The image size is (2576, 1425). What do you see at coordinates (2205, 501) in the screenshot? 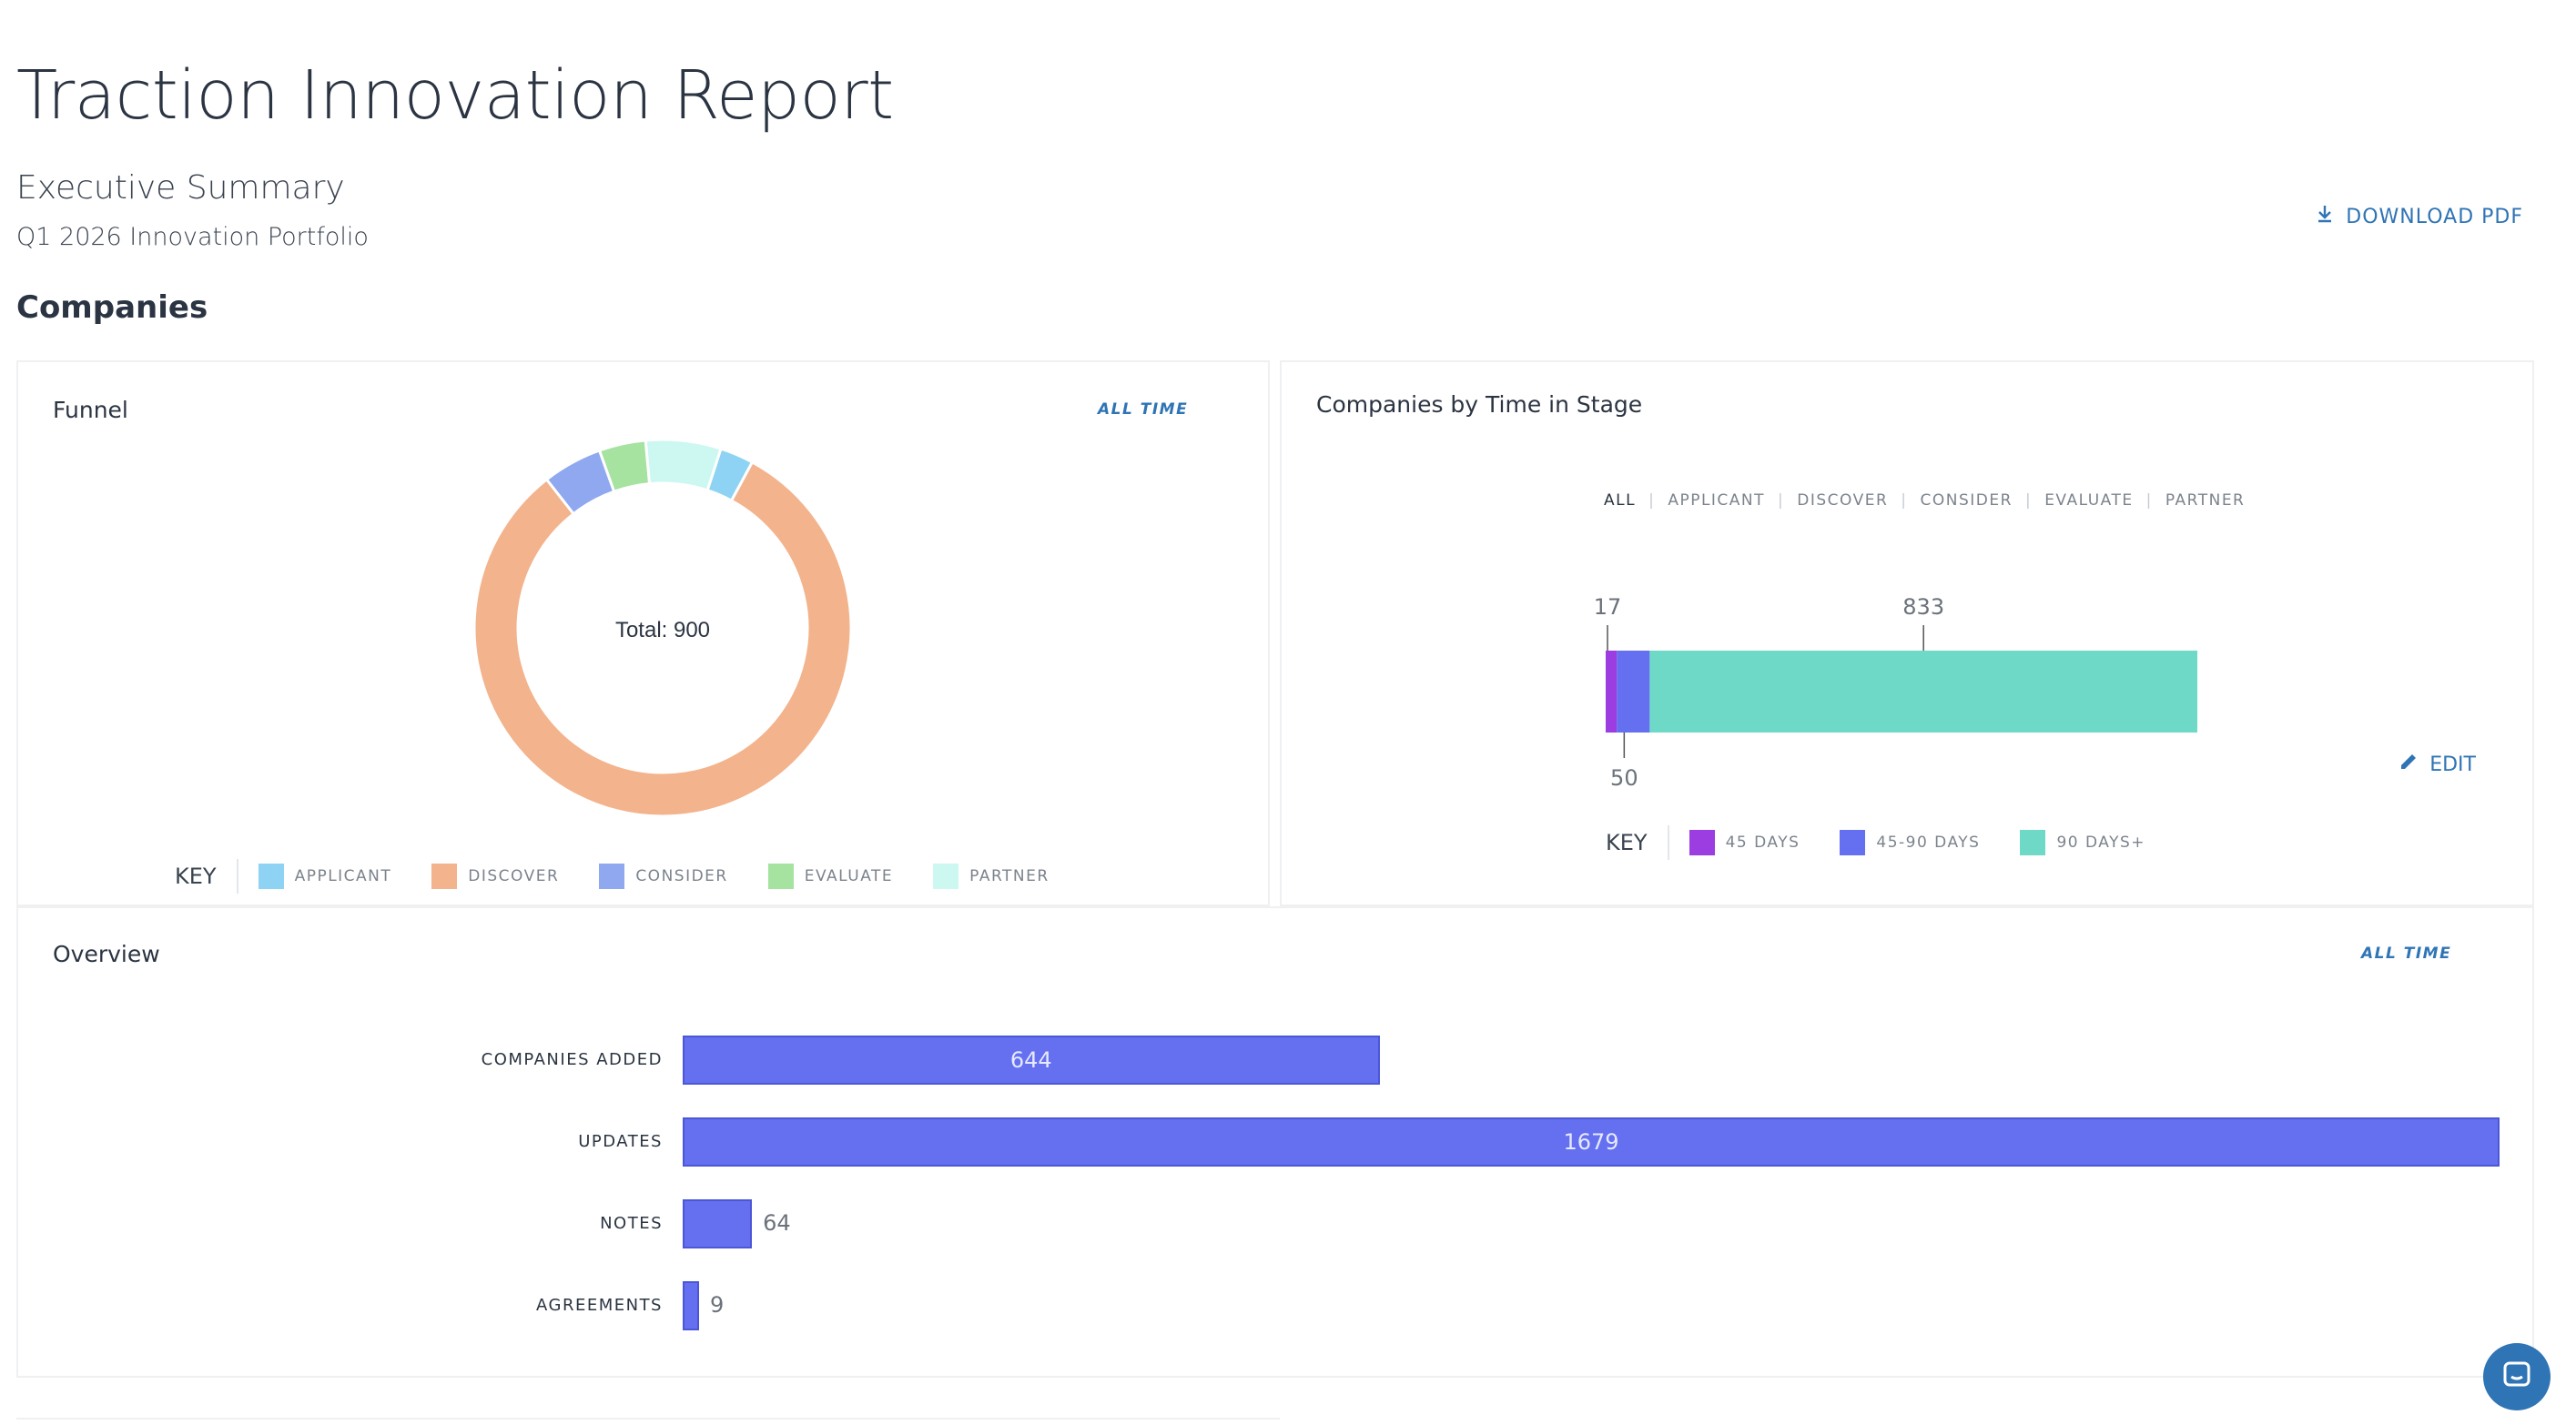
I see `filter-tab-partner: PARTNER` at bounding box center [2205, 501].